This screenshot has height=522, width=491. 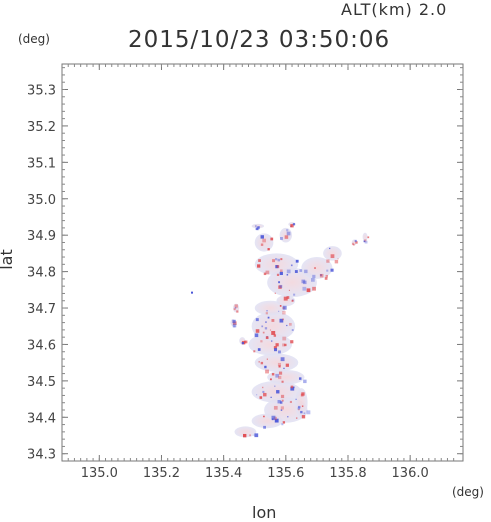 What do you see at coordinates (41, 345) in the screenshot?
I see `y-tick-label: 34.6` at bounding box center [41, 345].